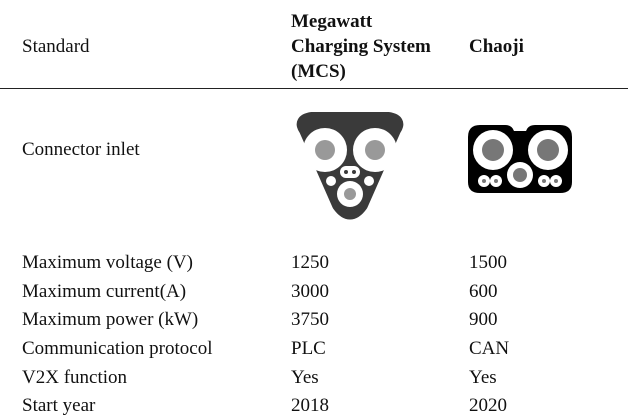 The width and height of the screenshot is (628, 418). Describe the element at coordinates (110, 319) in the screenshot. I see `table-cell: Maximum power (kW)` at that location.